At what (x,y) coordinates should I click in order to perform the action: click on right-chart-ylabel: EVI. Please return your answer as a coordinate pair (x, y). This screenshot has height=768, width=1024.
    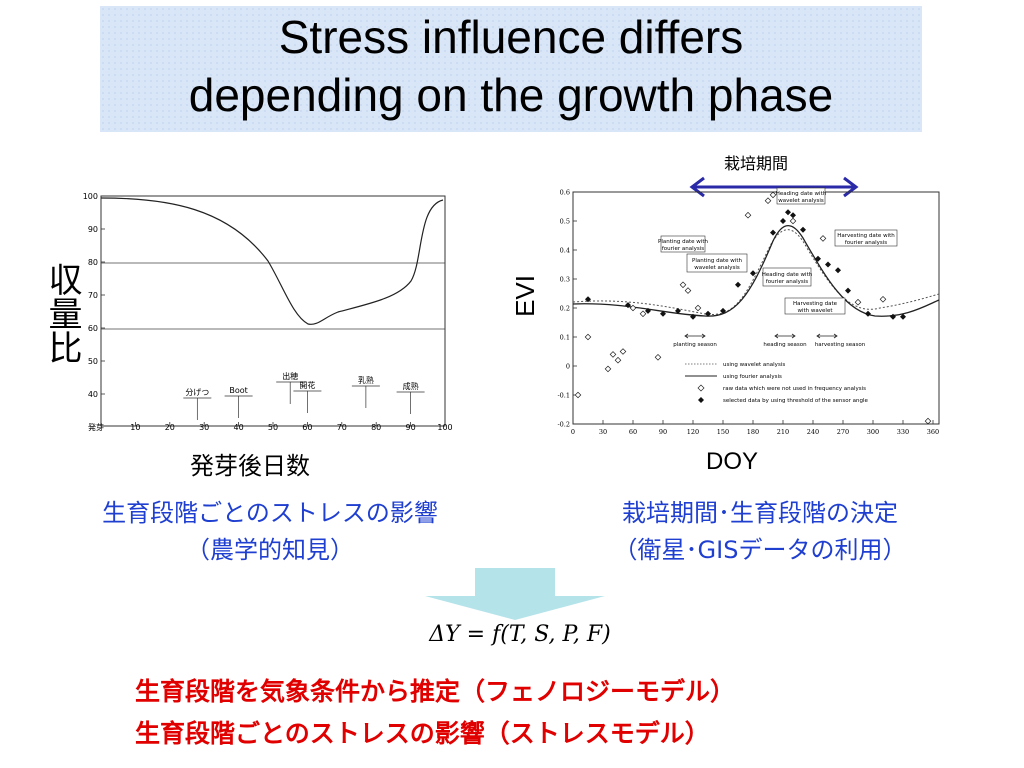
    Looking at the image, I should click on (525, 296).